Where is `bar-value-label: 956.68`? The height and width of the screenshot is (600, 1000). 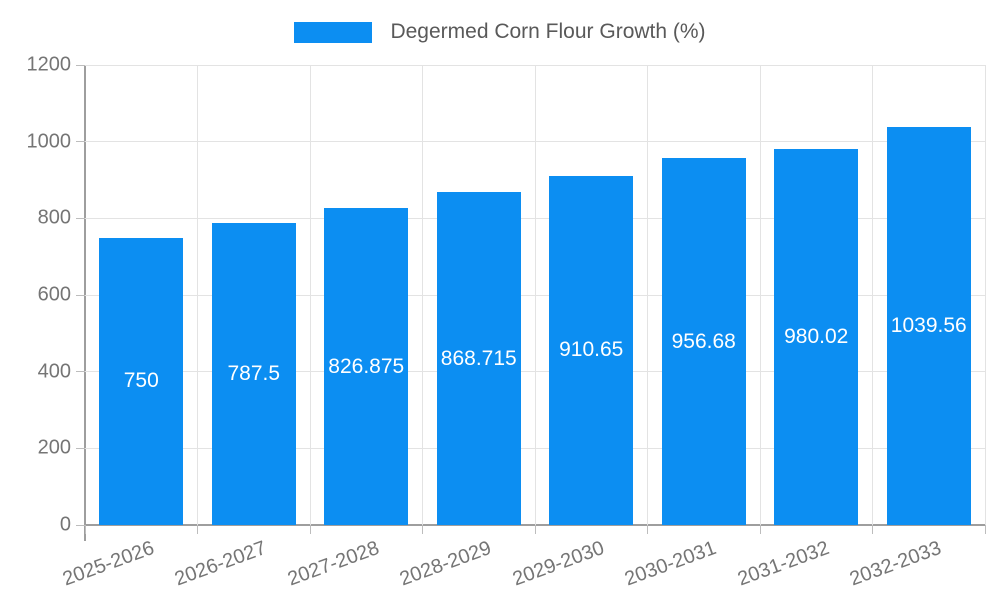
bar-value-label: 956.68 is located at coordinates (703, 341).